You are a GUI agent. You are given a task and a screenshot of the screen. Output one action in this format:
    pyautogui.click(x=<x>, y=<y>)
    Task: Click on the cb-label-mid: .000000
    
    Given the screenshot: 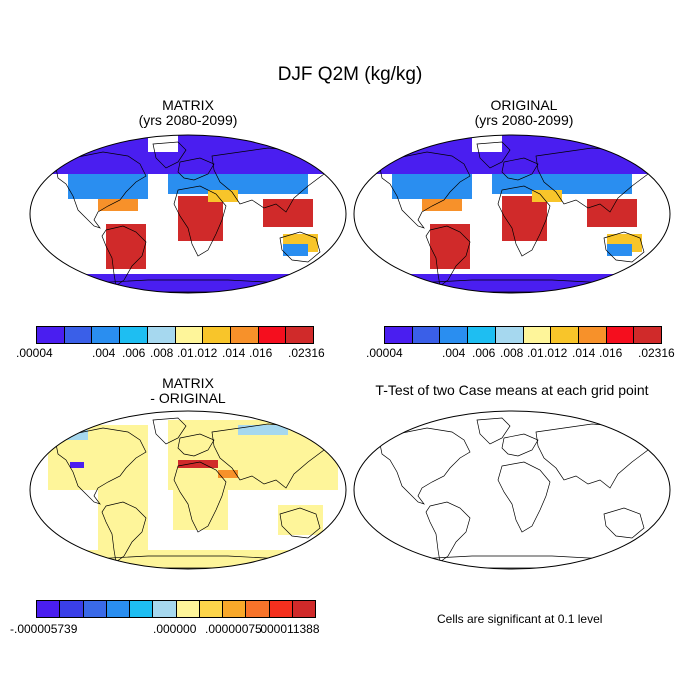 What is the action you would take?
    pyautogui.click(x=175, y=629)
    